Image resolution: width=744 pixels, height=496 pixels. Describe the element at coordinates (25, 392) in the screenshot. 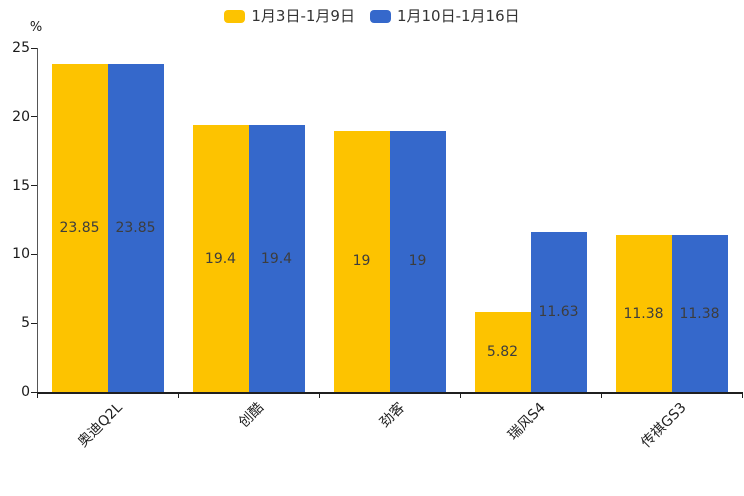

I see `y-tick-label: 0` at that location.